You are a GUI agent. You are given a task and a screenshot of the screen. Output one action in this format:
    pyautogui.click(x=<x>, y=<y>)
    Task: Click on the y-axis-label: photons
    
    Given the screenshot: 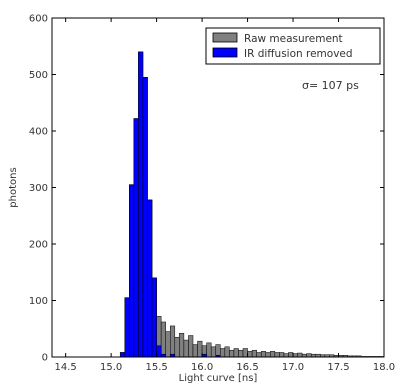 What is the action you would take?
    pyautogui.click(x=13, y=187)
    